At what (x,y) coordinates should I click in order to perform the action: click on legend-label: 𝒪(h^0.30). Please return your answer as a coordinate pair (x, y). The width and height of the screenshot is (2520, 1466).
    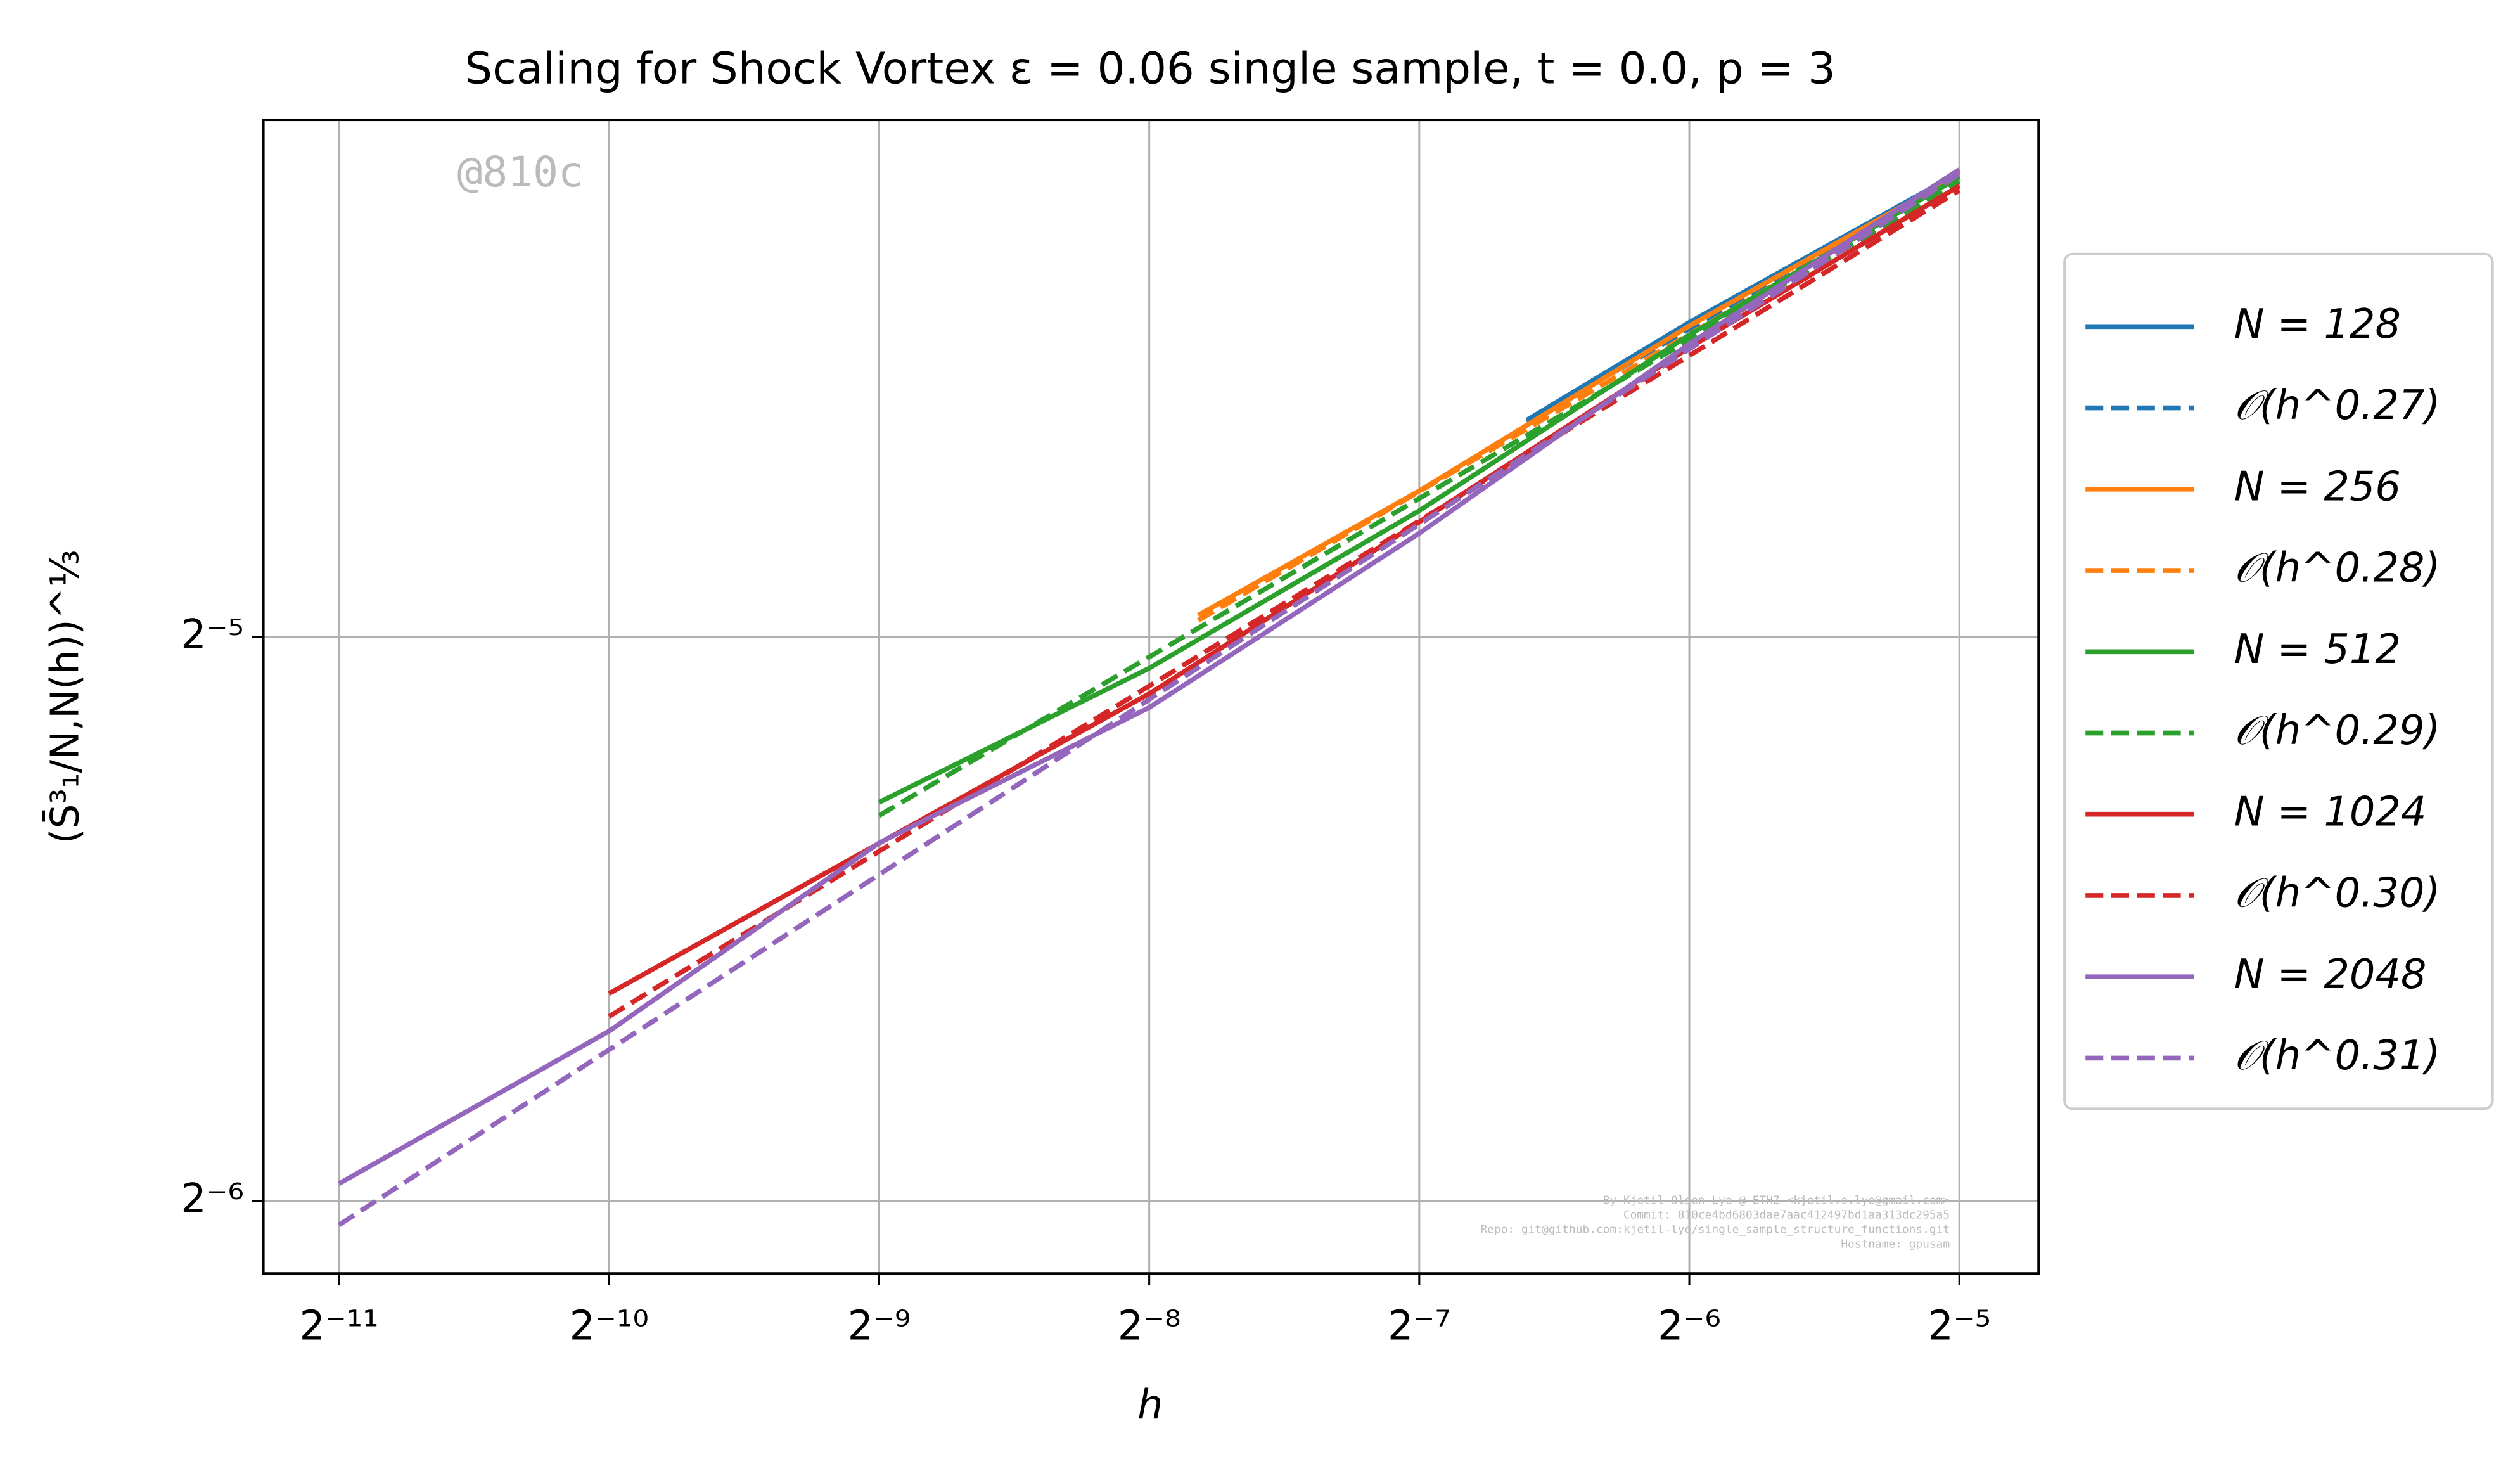
    Looking at the image, I should click on (2337, 893).